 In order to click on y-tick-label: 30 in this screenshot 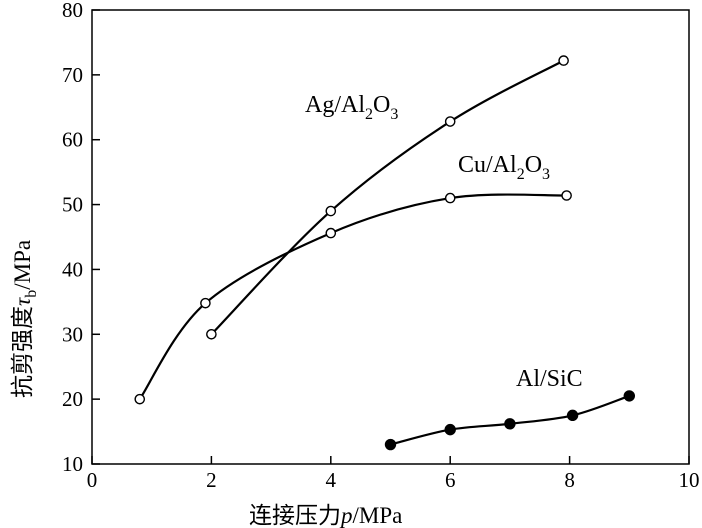, I will do `click(72, 334)`.